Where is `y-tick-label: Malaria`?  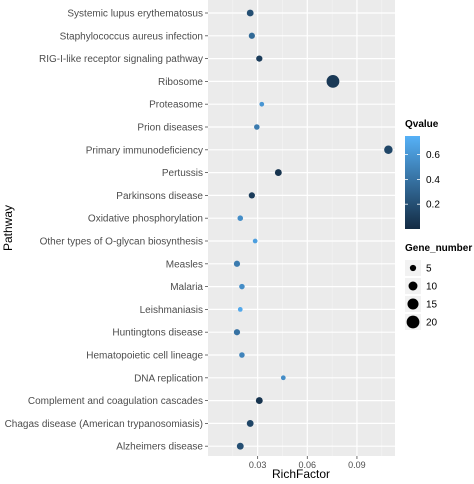 y-tick-label: Malaria is located at coordinates (186, 287).